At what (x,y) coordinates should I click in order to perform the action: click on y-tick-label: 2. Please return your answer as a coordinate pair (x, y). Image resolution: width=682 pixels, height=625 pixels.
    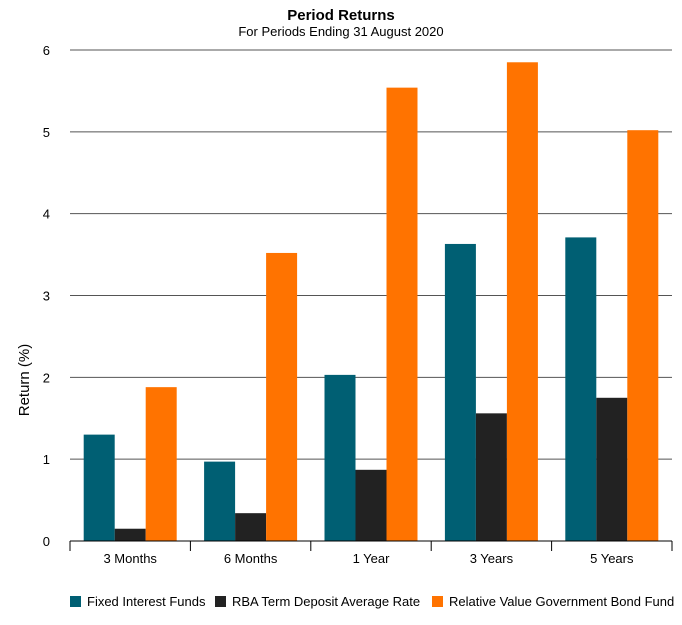
    Looking at the image, I should click on (46, 377).